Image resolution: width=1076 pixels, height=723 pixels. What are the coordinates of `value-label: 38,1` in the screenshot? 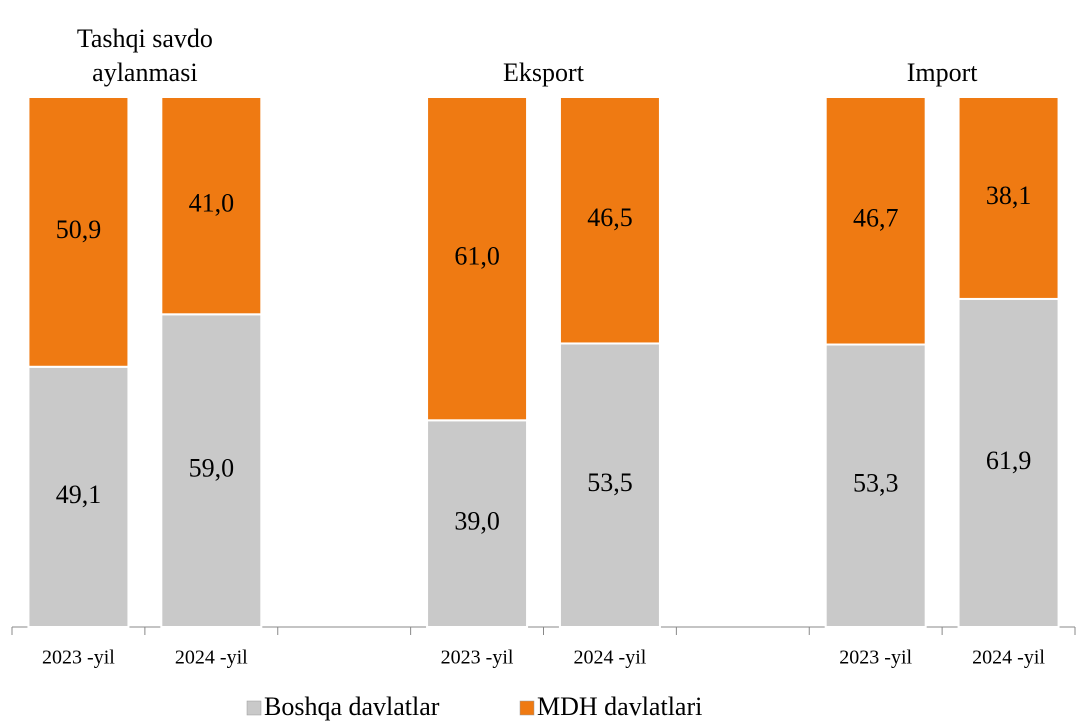 It's located at (1009, 195).